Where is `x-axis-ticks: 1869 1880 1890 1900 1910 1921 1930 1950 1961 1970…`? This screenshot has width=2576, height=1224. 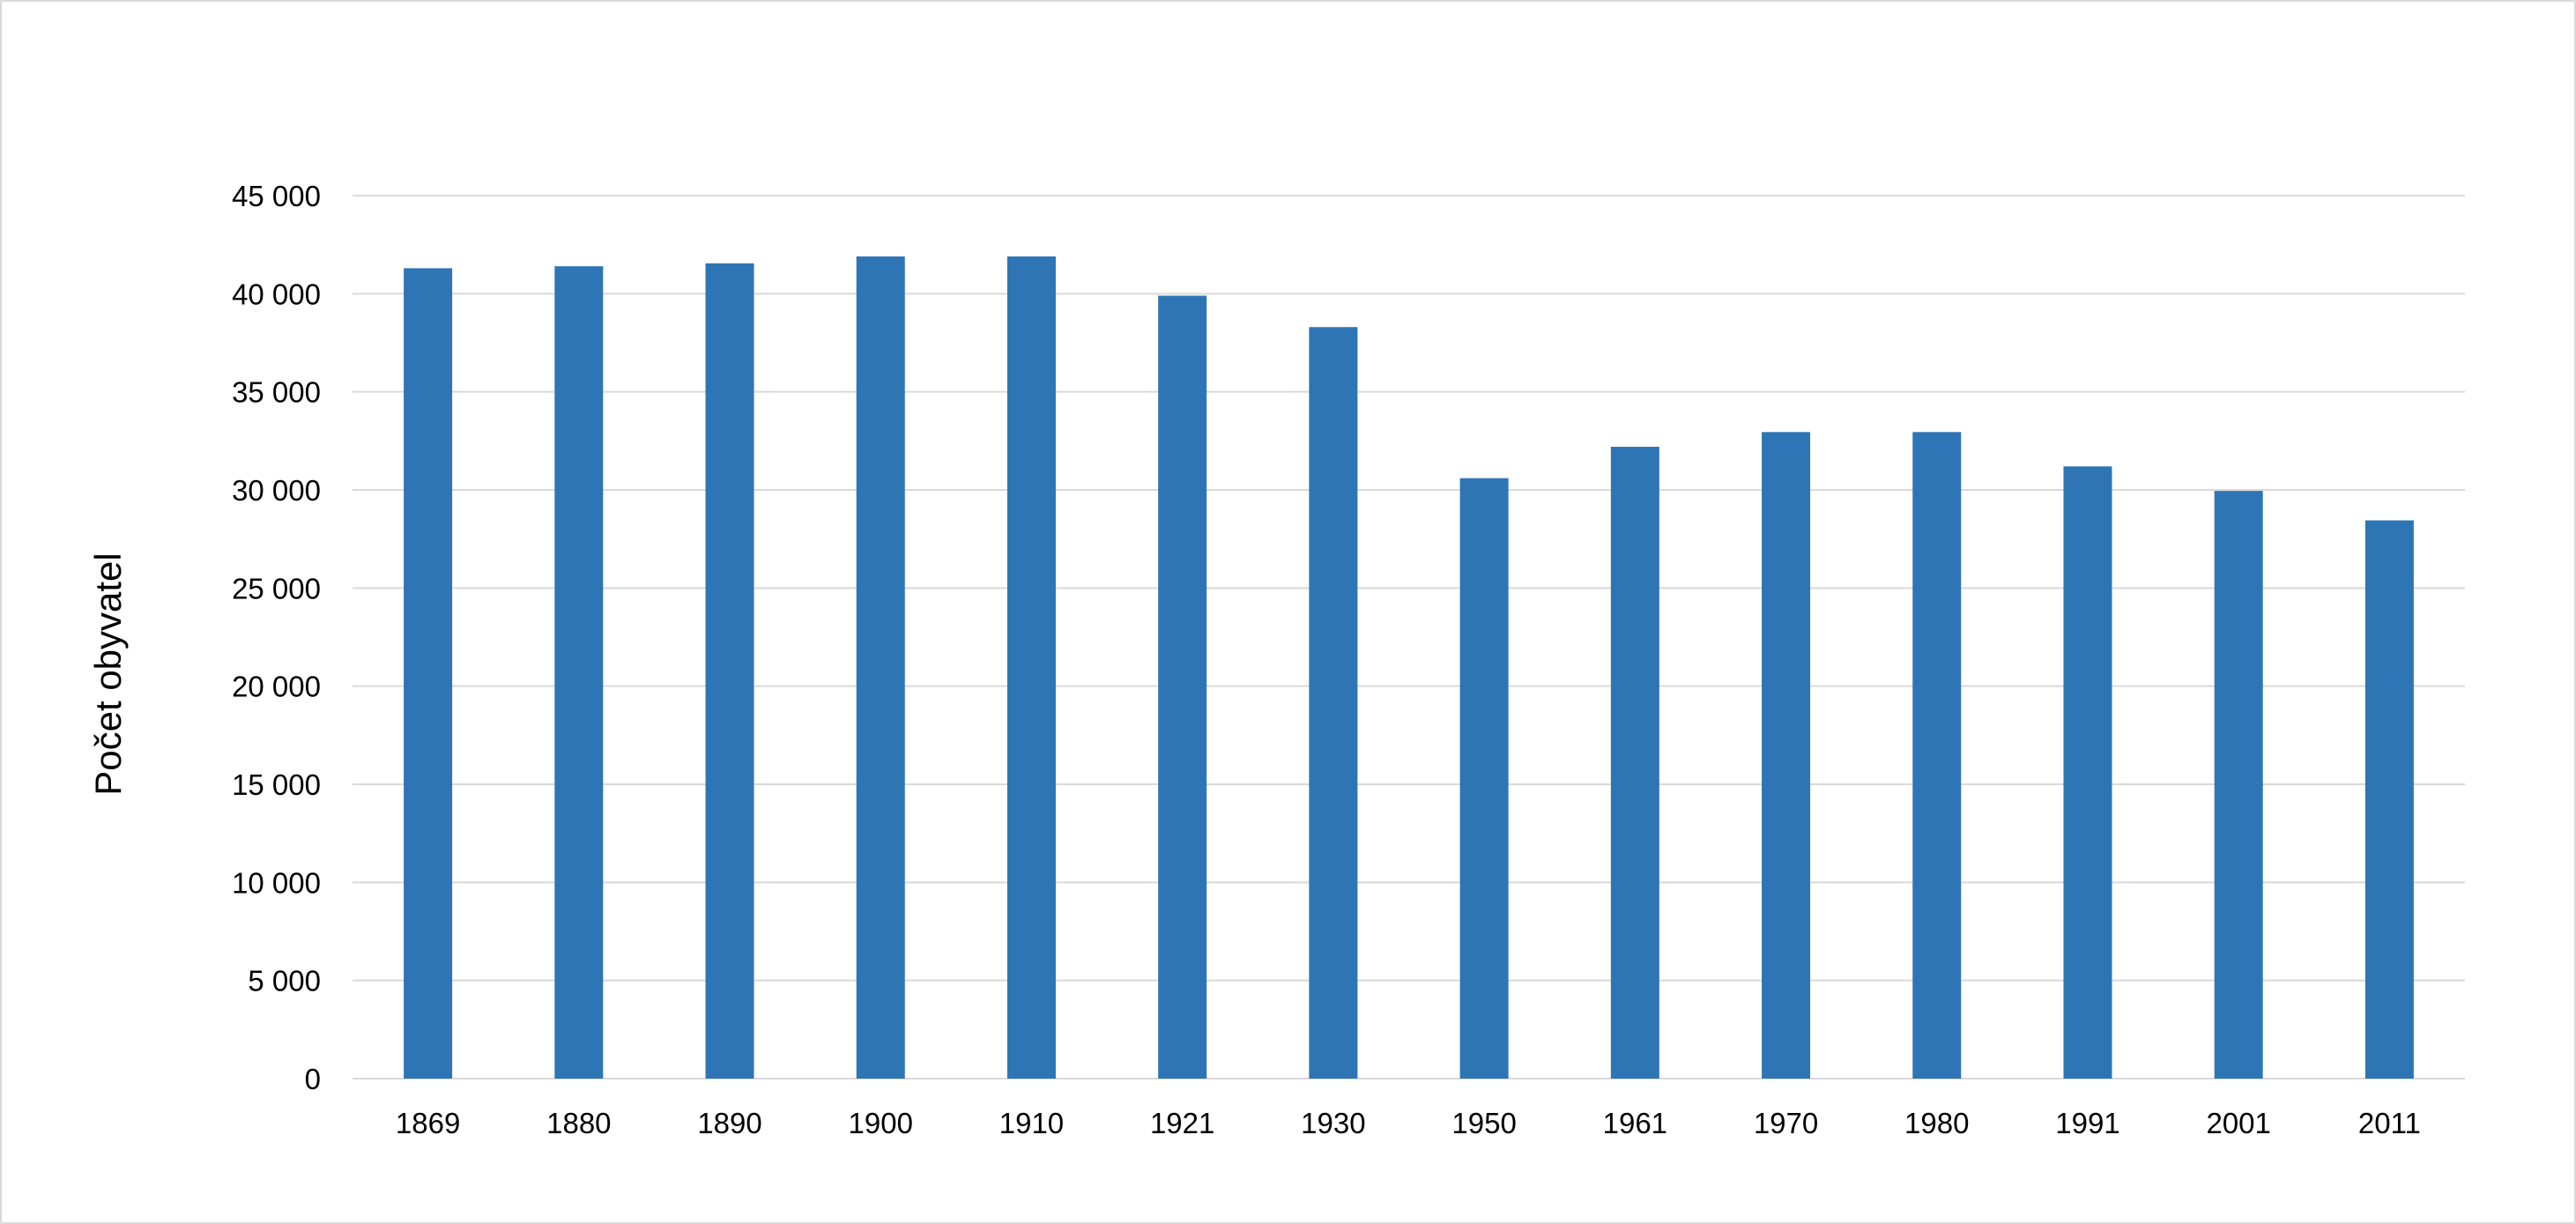
x-axis-ticks: 1869 1880 1890 1900 1910 1921 1930 1950 1961 1970… is located at coordinates (1408, 1123).